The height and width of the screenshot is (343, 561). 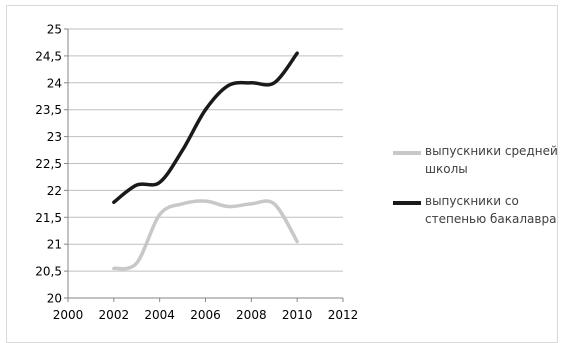 What do you see at coordinates (251, 315) in the screenshot?
I see `x-tick-label: 2008` at bounding box center [251, 315].